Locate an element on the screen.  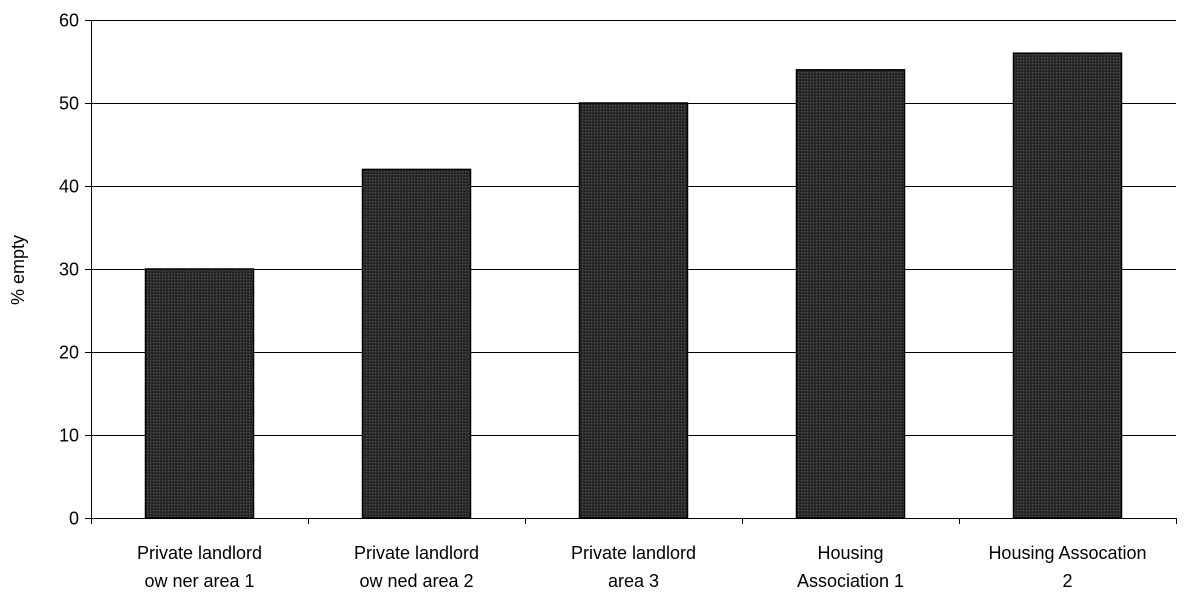
y-tick-label: 50 is located at coordinates (69, 104).